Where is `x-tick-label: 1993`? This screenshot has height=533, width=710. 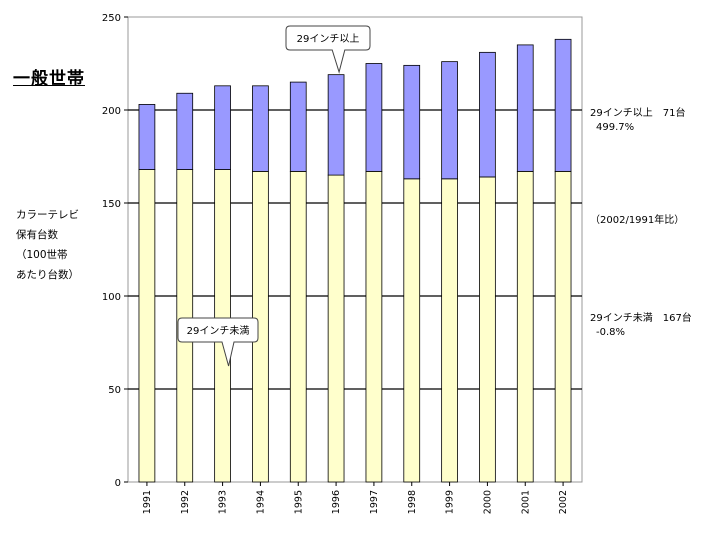
x-tick-label: 1993 is located at coordinates (223, 502).